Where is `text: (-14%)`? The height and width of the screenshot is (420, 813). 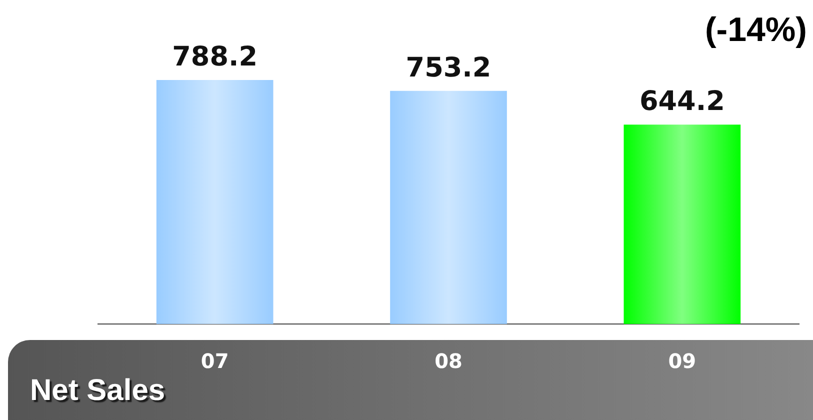
text: (-14%) is located at coordinates (755, 30).